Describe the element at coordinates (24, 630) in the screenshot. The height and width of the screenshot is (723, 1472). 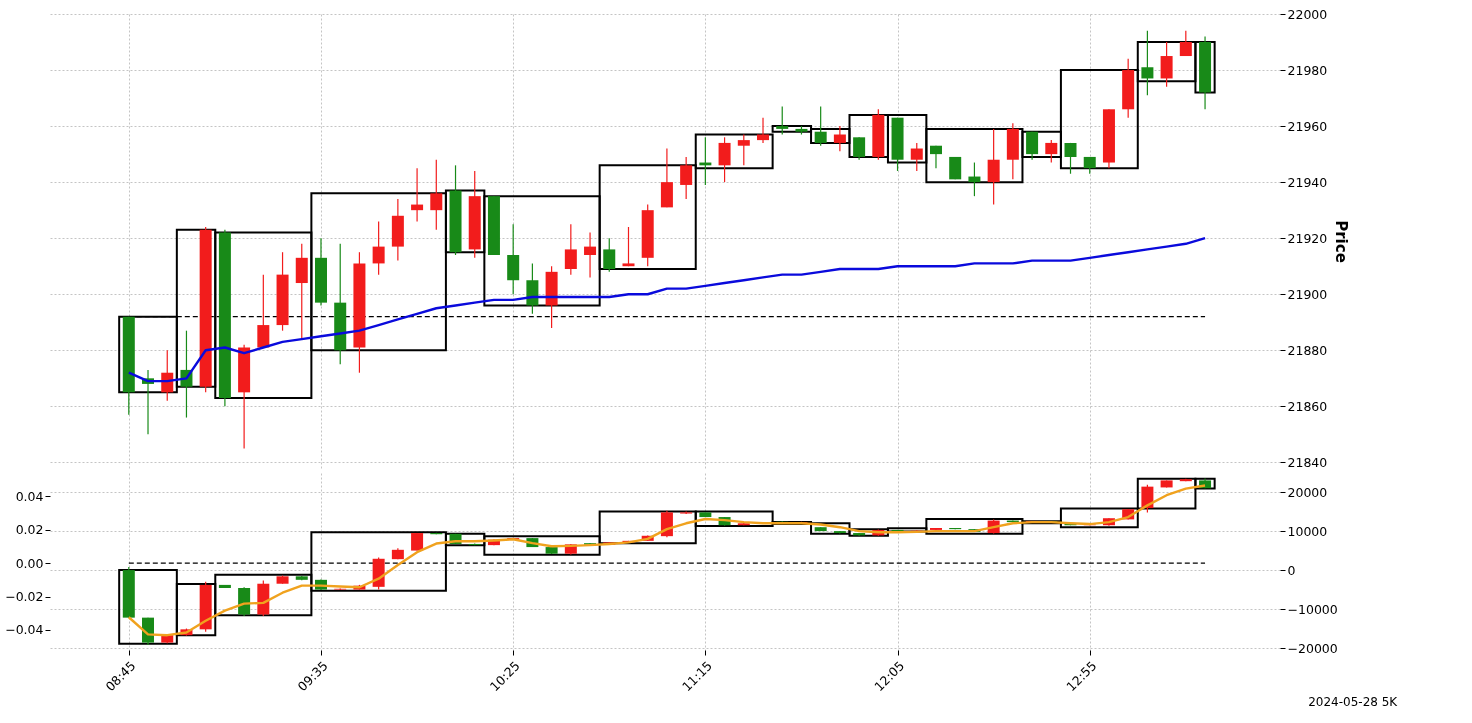
I see `y-tick-label: −0.04` at that location.